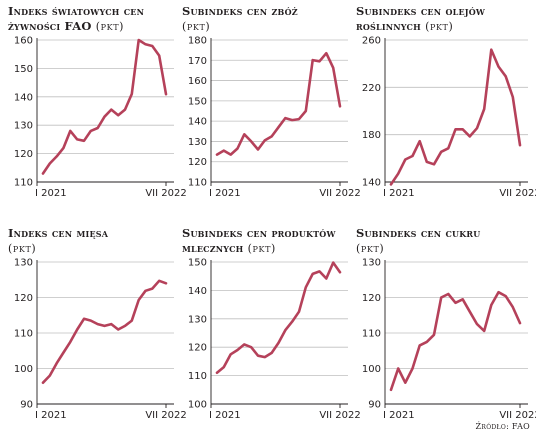 This screenshot has width=536, height=434. I want to click on chart-title-text: Indeks światowych cen żywności FAO, so click(76, 18).